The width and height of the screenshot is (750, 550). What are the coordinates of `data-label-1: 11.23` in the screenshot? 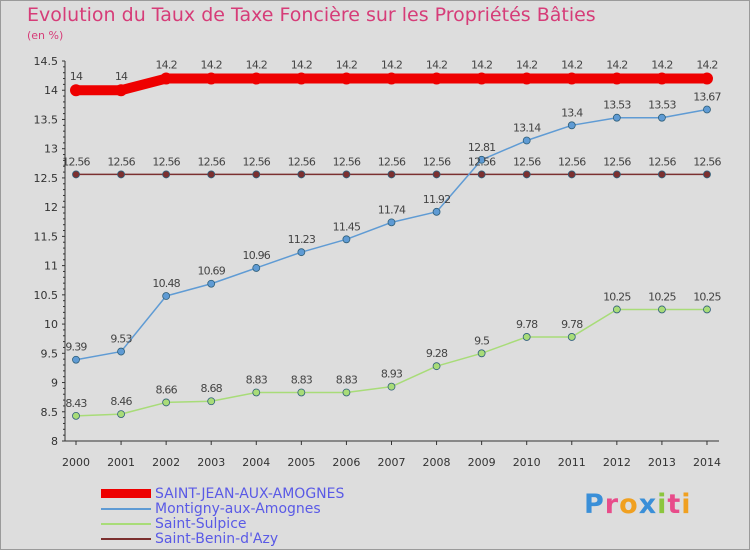 It's located at (302, 239).